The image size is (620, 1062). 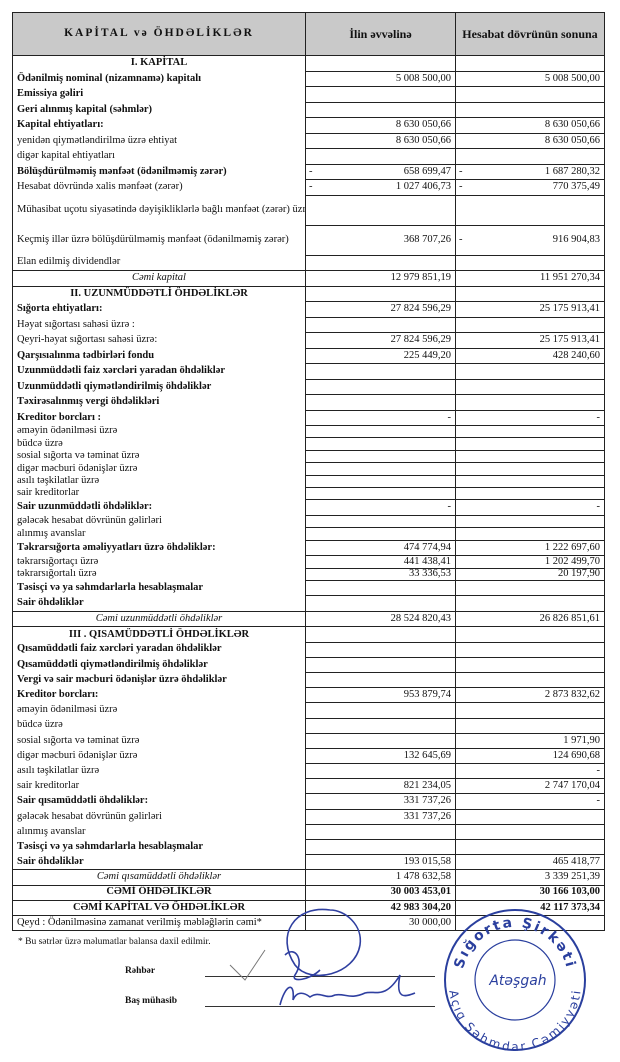 What do you see at coordinates (159, 431) in the screenshot?
I see `row-label: əməyin ödənilməsi üzrə` at bounding box center [159, 431].